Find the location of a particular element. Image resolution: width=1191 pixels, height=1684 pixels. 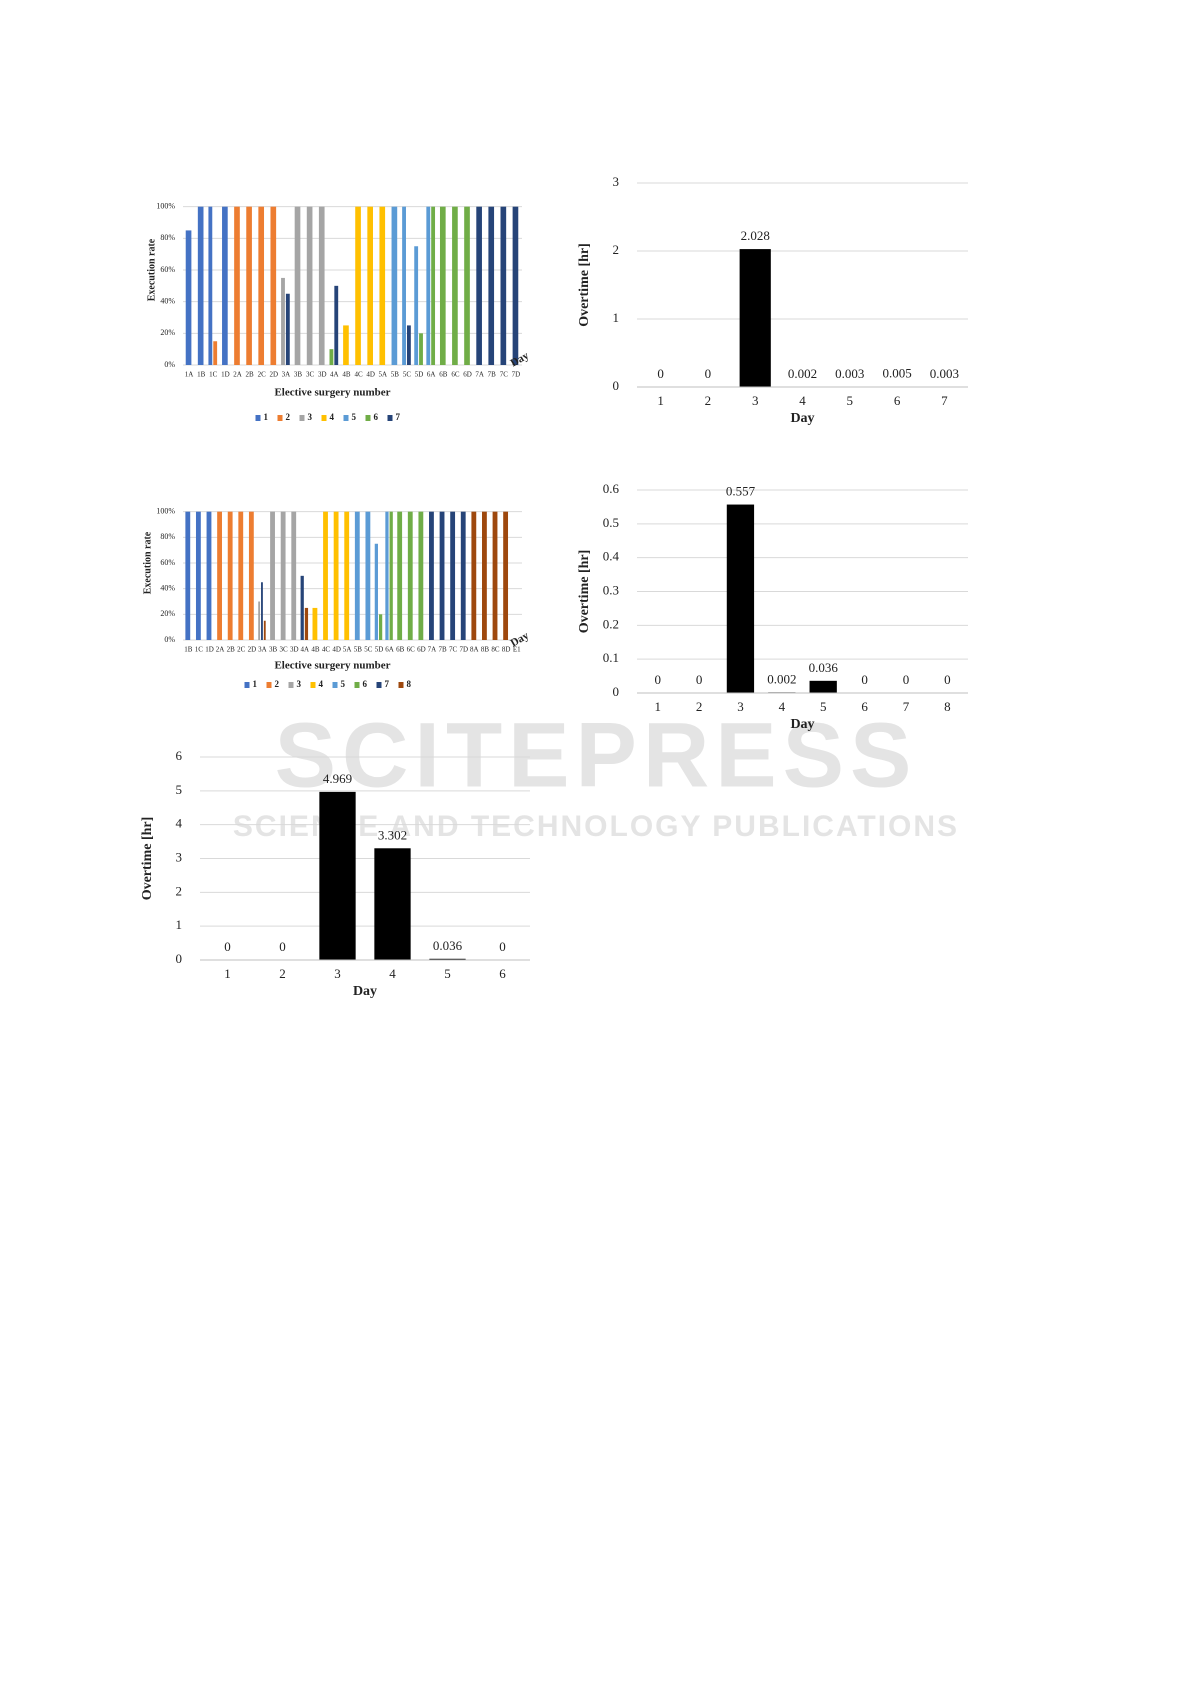

legend-label: 8 is located at coordinates (409, 684).